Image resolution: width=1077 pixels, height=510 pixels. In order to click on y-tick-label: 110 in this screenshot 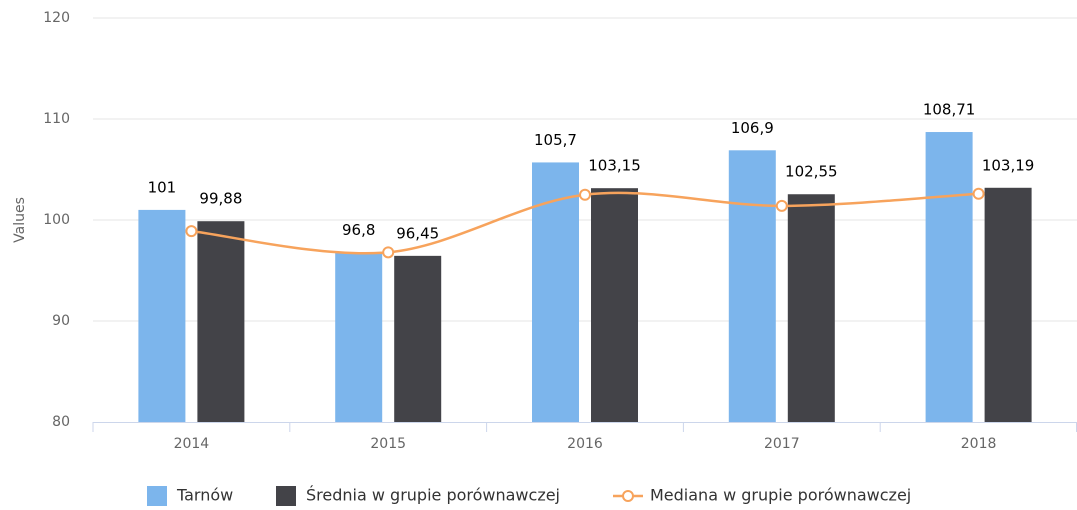, I will do `click(56, 119)`.